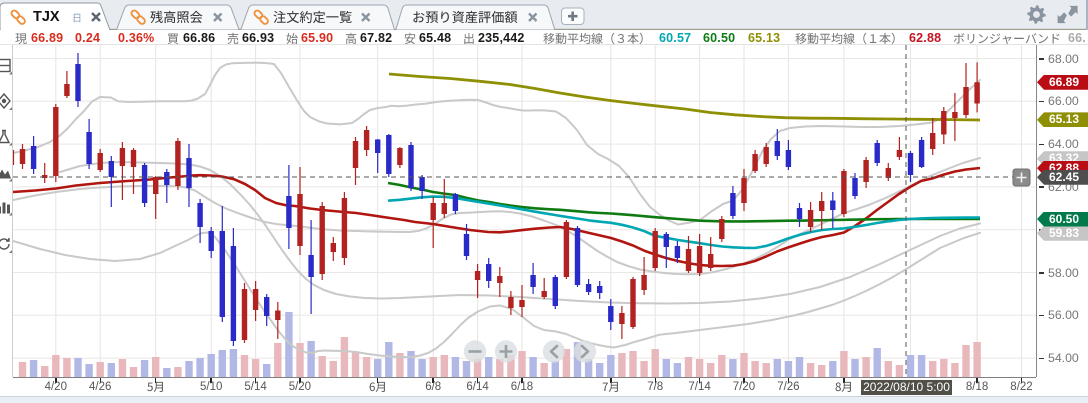 The height and width of the screenshot is (403, 1088). What do you see at coordinates (46, 17) in the screenshot?
I see `svg-text: TJX` at bounding box center [46, 17].